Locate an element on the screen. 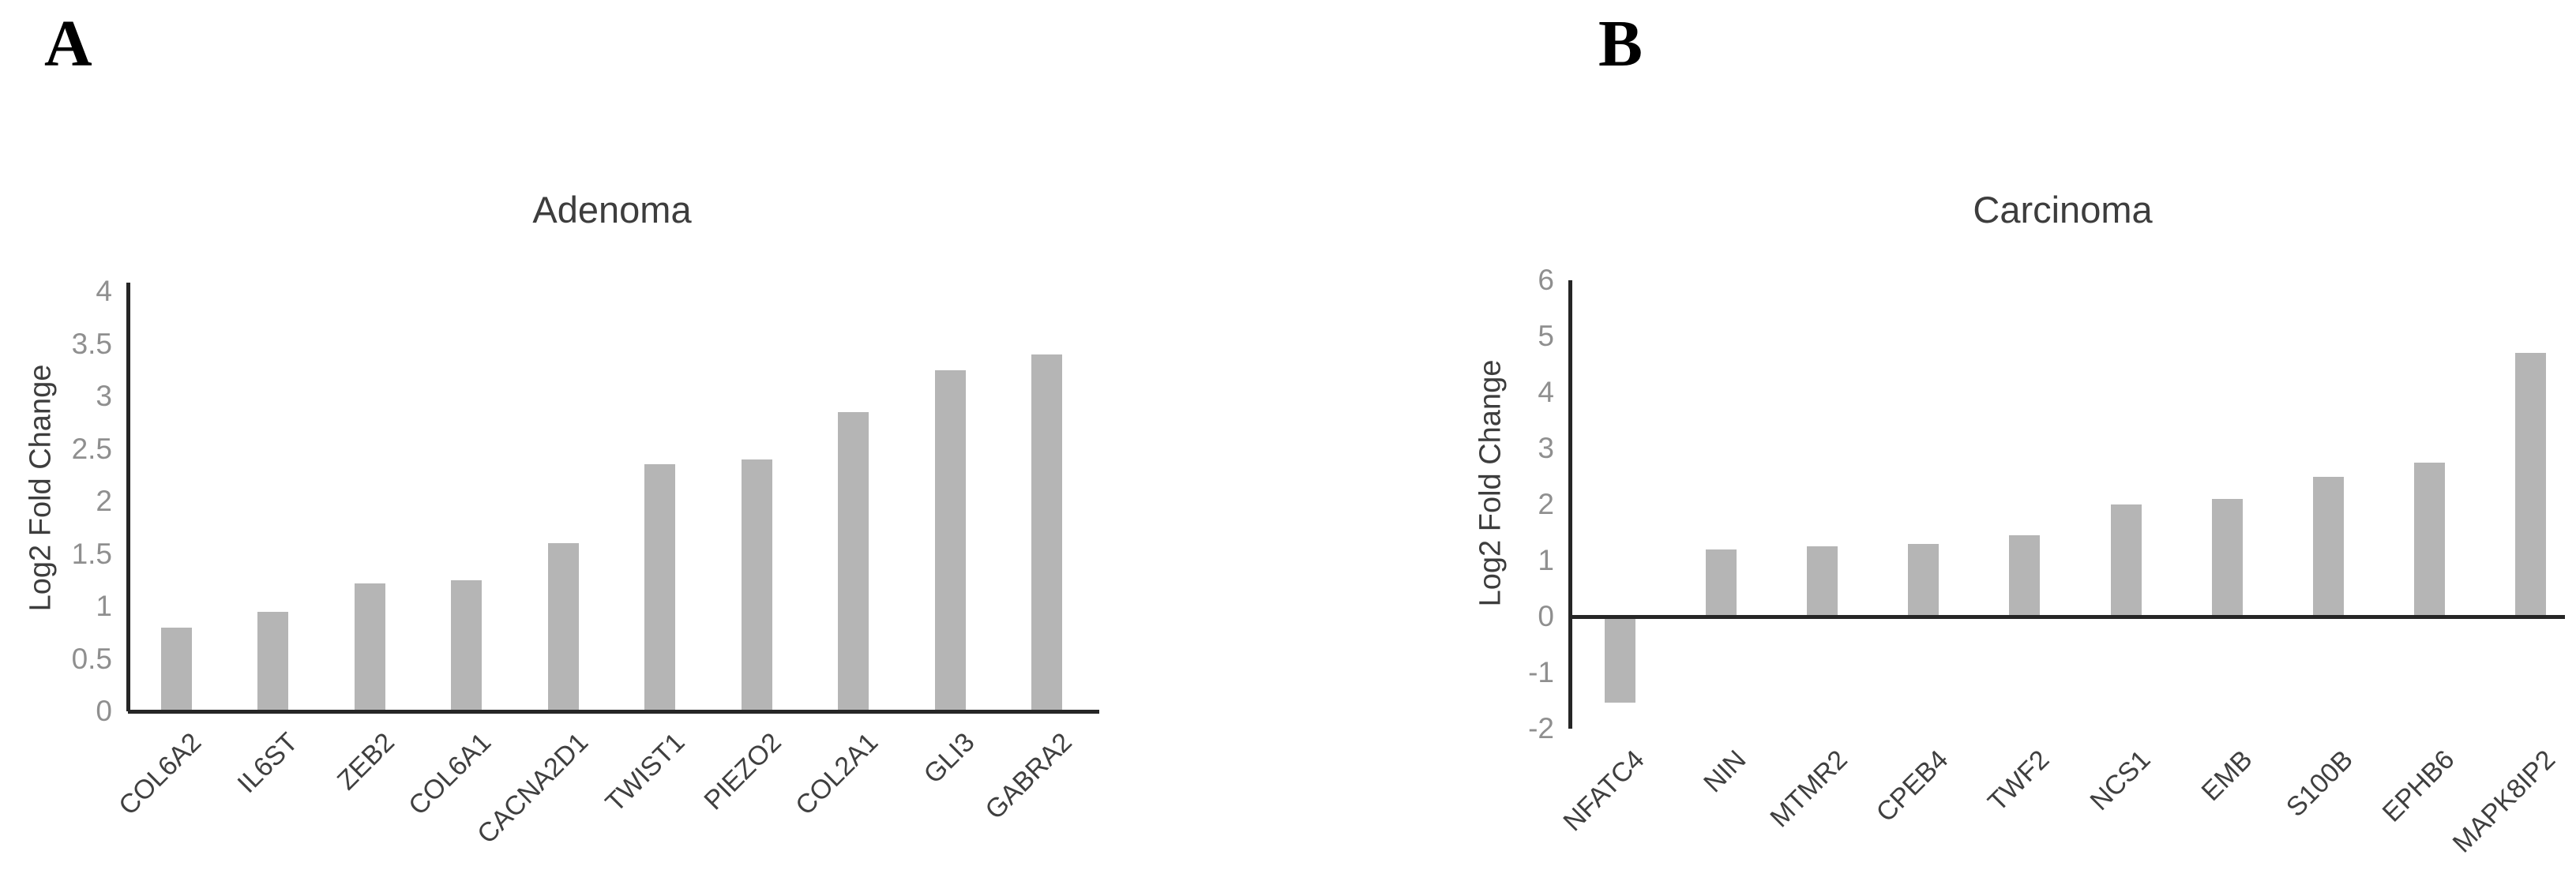 Image resolution: width=2576 pixels, height=870 pixels. bar-IL6ST is located at coordinates (272, 661).